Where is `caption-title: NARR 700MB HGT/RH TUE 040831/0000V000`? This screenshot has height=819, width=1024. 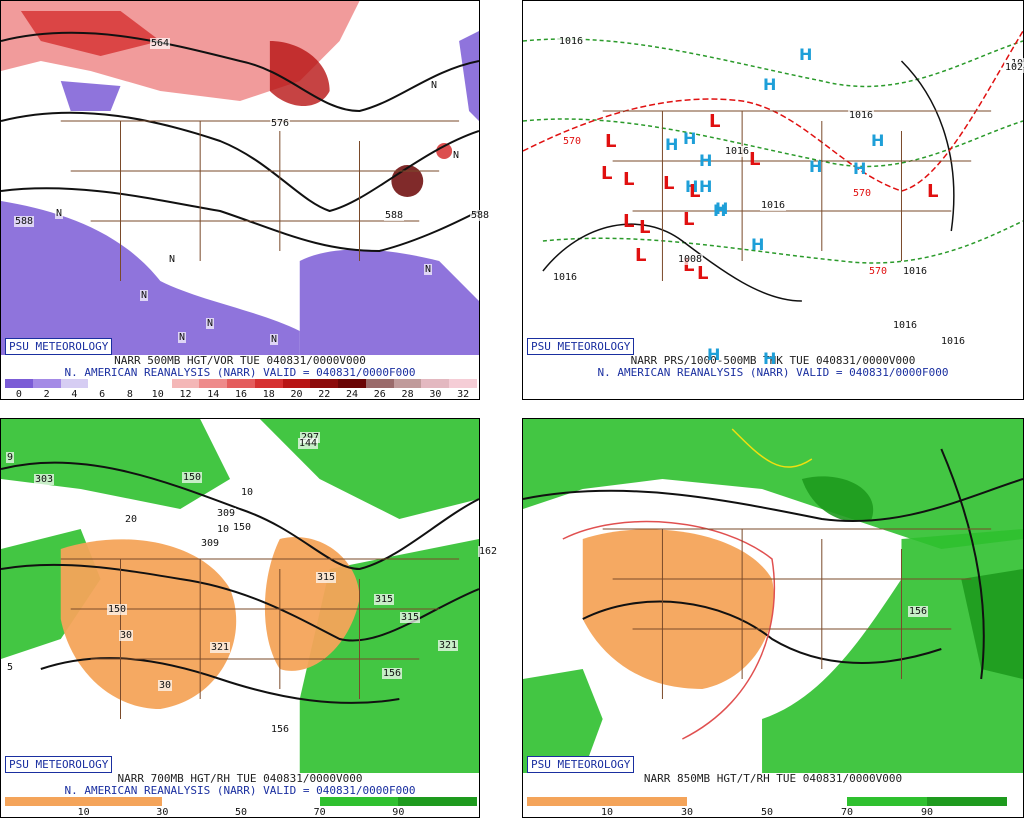
caption-title: NARR 700MB HGT/RH TUE 040831/0000V000 is located at coordinates (240, 778).